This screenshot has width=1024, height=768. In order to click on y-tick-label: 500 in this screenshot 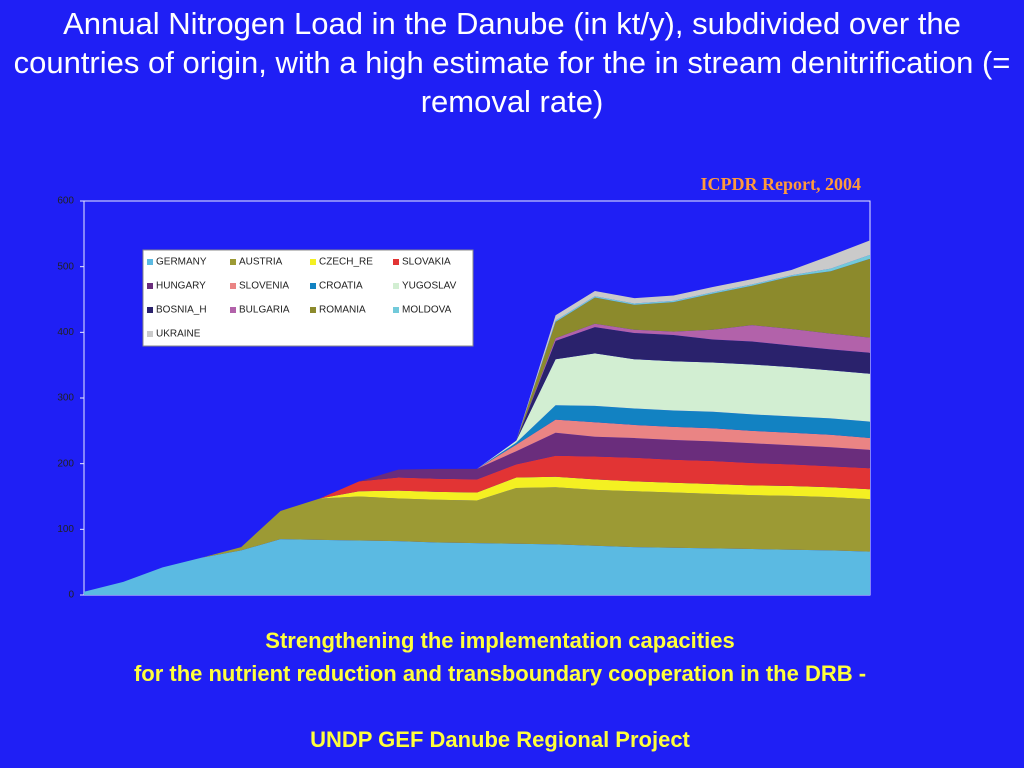, I will do `click(65, 266)`.